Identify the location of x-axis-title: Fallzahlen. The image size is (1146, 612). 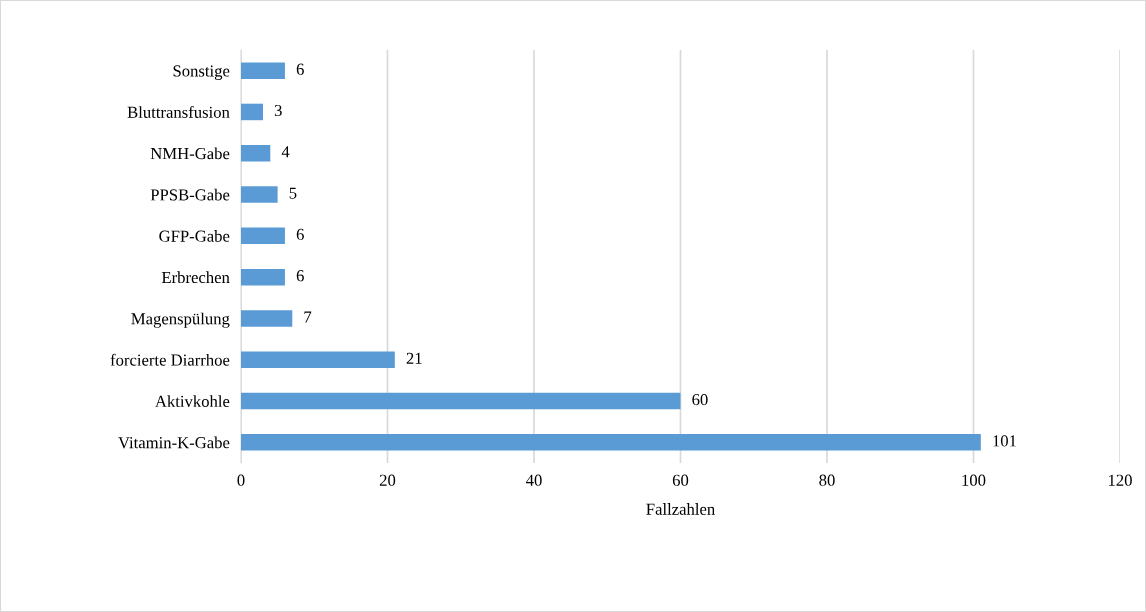
(680, 509).